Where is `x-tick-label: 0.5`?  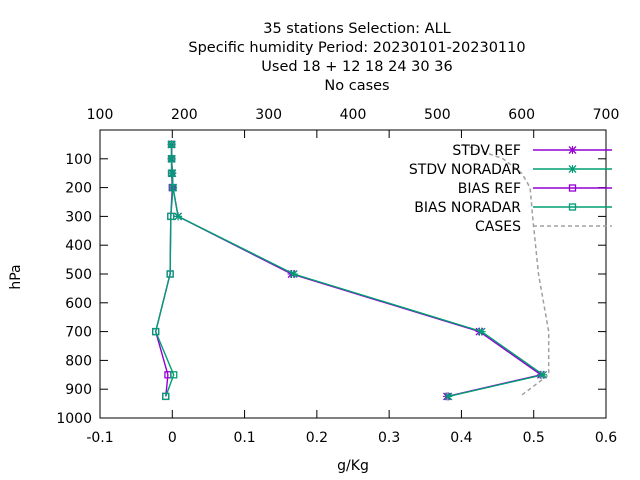 x-tick-label: 0.5 is located at coordinates (534, 438).